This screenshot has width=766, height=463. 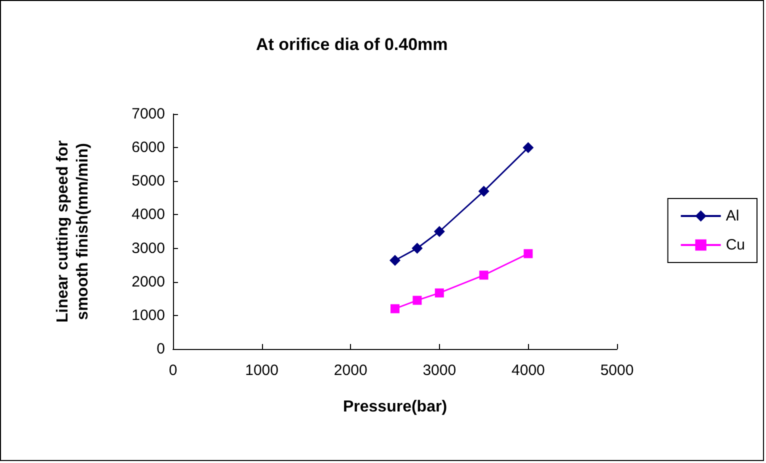 What do you see at coordinates (148, 248) in the screenshot?
I see `y-tick-label: 3000` at bounding box center [148, 248].